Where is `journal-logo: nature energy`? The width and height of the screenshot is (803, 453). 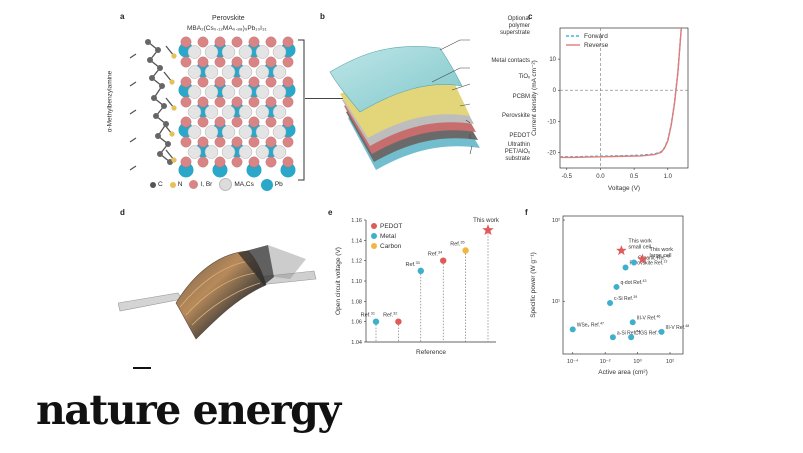
journal-logo: nature energy is located at coordinates (188, 410).